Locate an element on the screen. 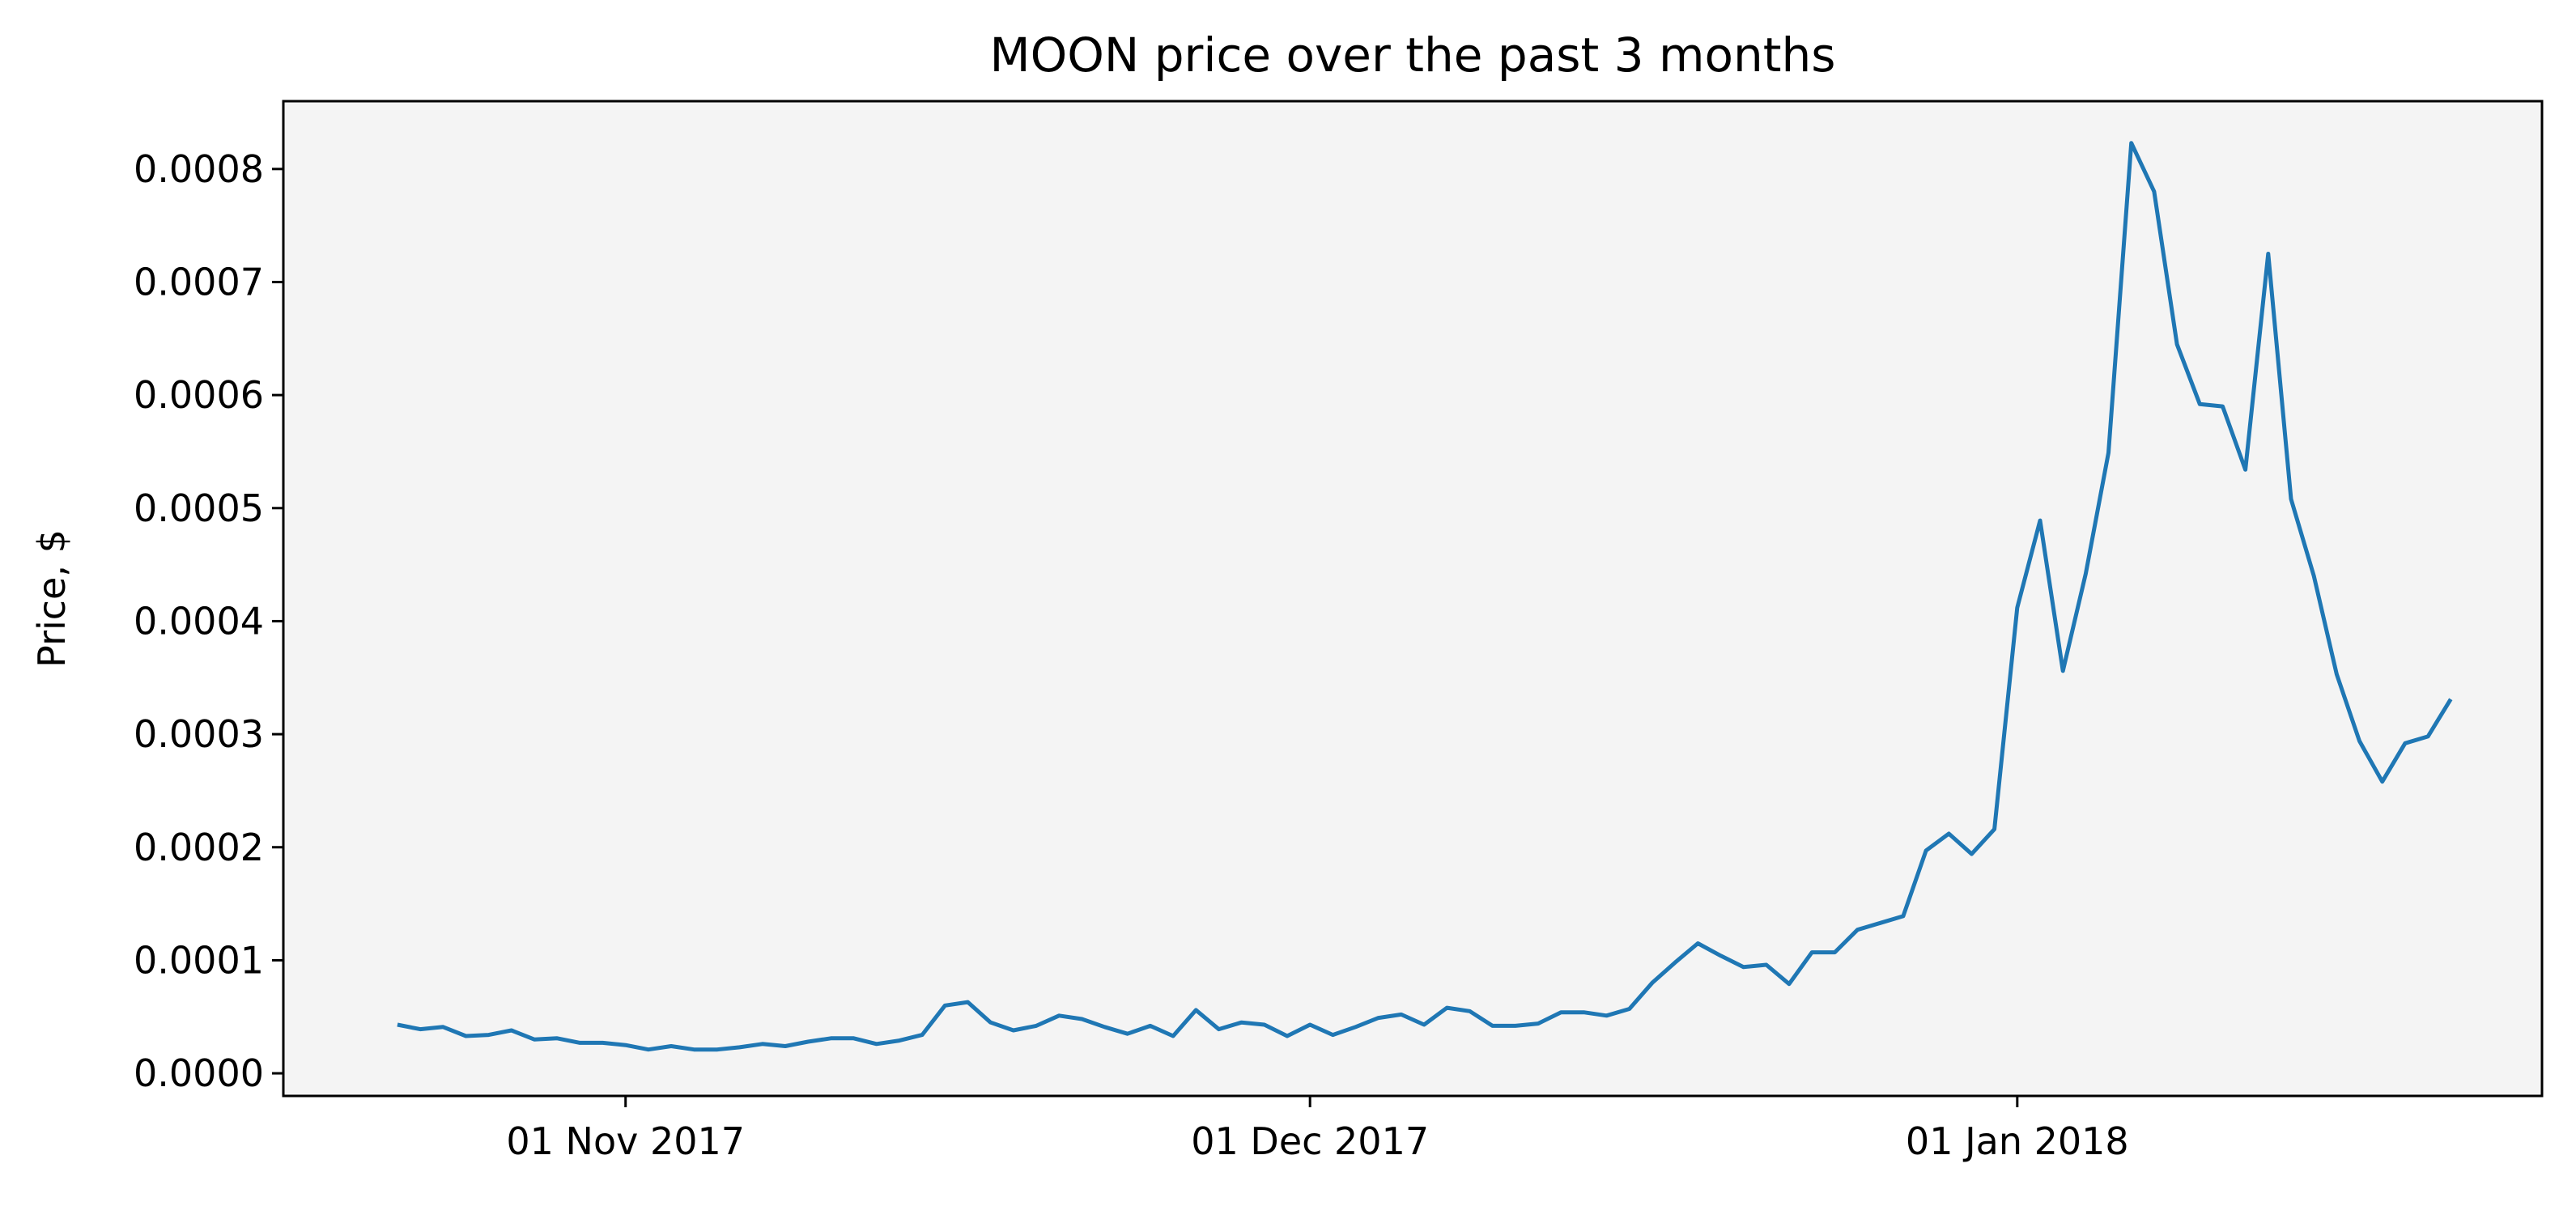 This screenshot has height=1206, width=2576. x-tick-label: 01 Jan 2018 is located at coordinates (2017, 1141).